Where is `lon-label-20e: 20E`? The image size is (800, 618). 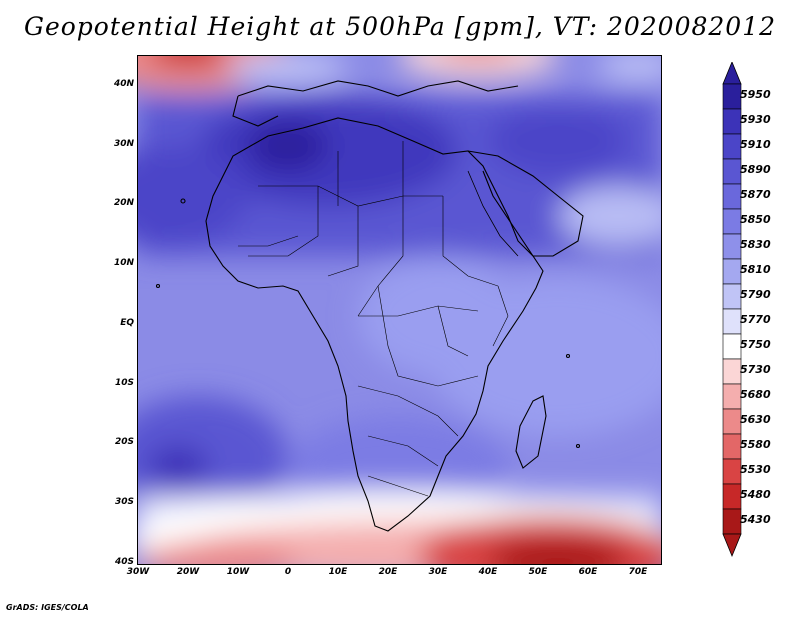 lon-label-20e: 20E is located at coordinates (388, 572).